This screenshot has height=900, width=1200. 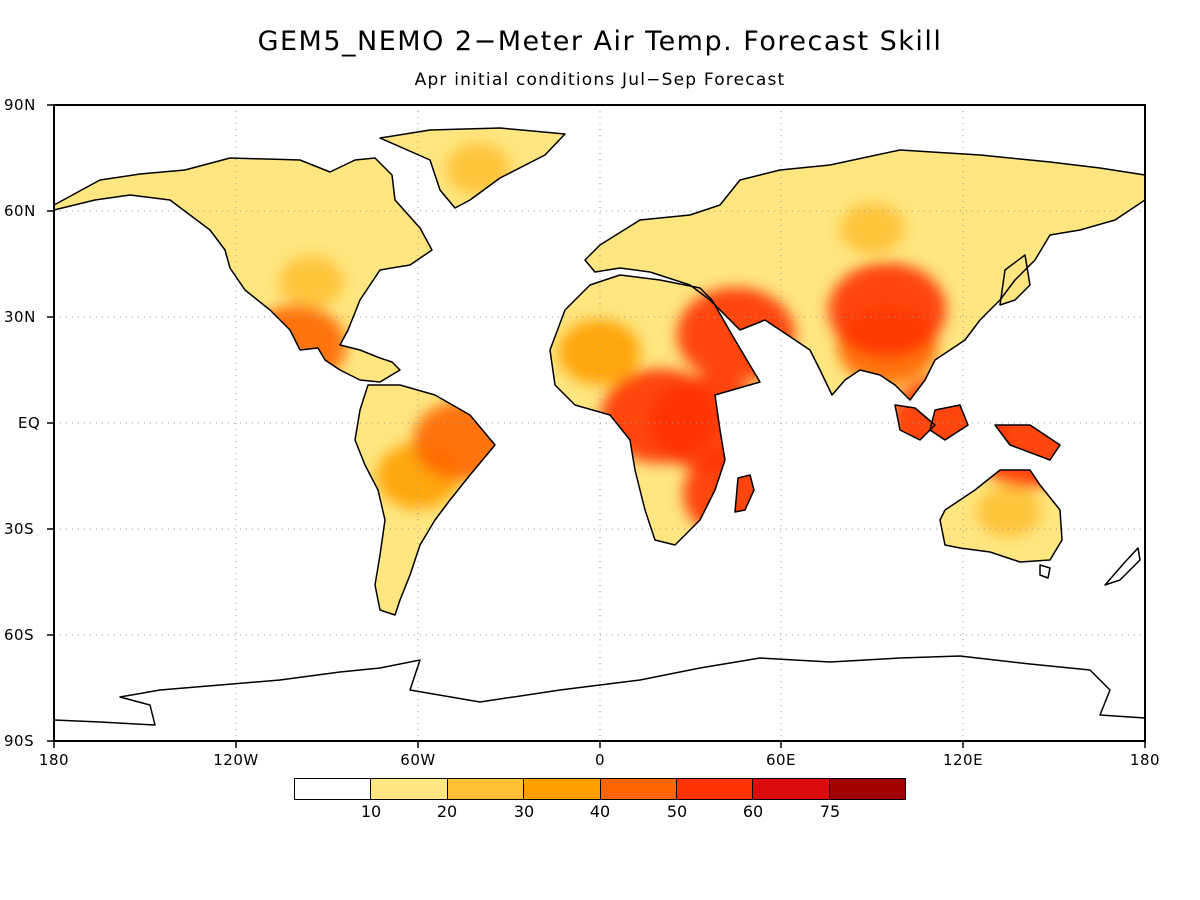 I want to click on lat-label-30n: 30N, so click(x=20, y=317).